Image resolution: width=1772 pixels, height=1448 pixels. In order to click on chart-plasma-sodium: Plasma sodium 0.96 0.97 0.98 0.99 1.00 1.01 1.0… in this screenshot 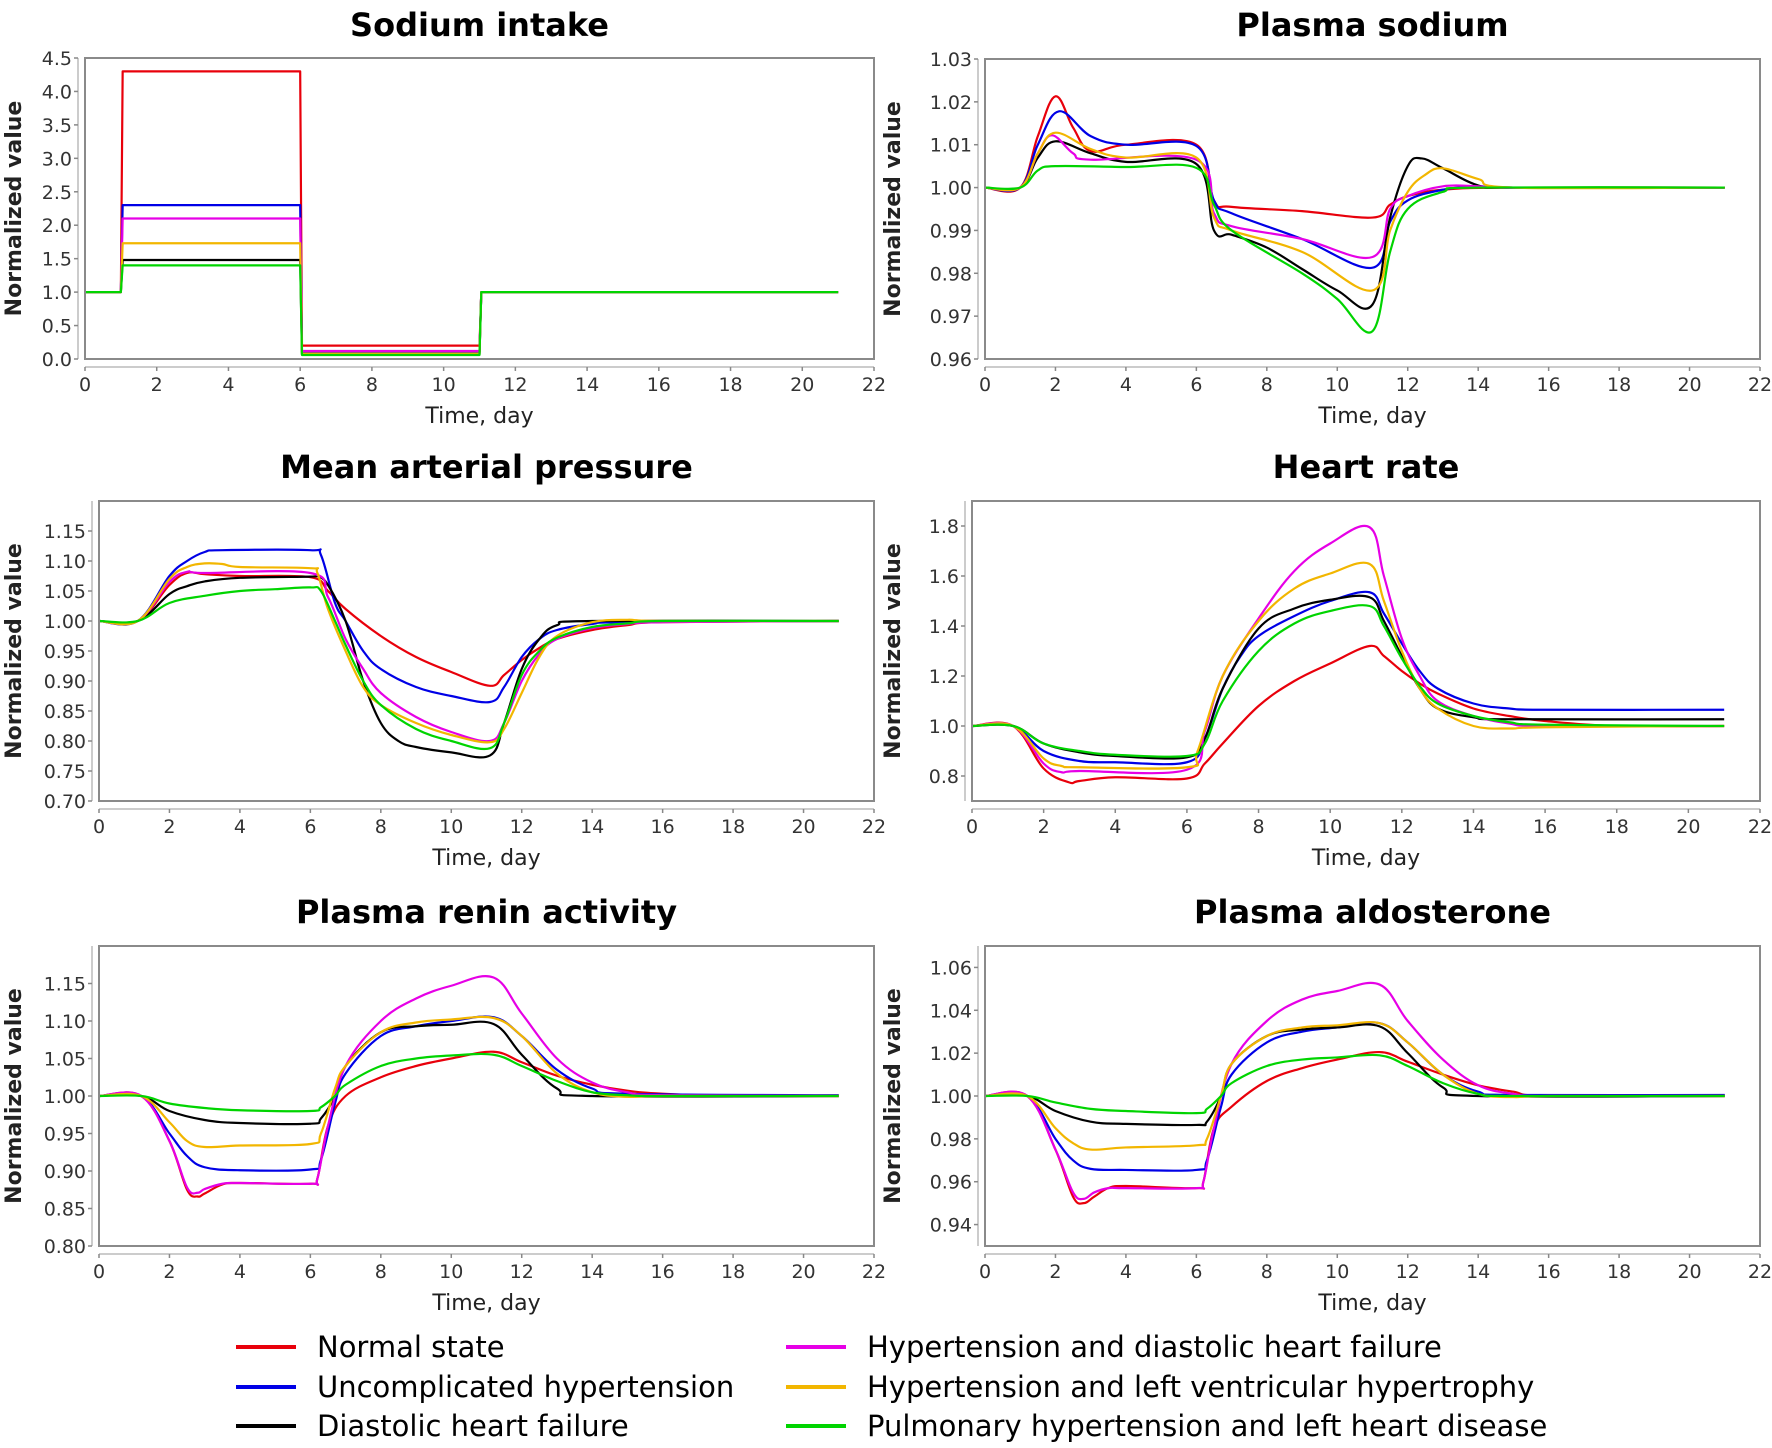, I will do `click(1326, 217)`.